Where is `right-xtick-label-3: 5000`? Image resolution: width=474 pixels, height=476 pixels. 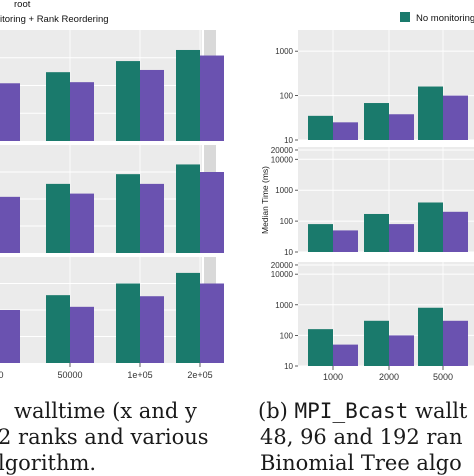
right-xtick-label-3: 5000 is located at coordinates (443, 377).